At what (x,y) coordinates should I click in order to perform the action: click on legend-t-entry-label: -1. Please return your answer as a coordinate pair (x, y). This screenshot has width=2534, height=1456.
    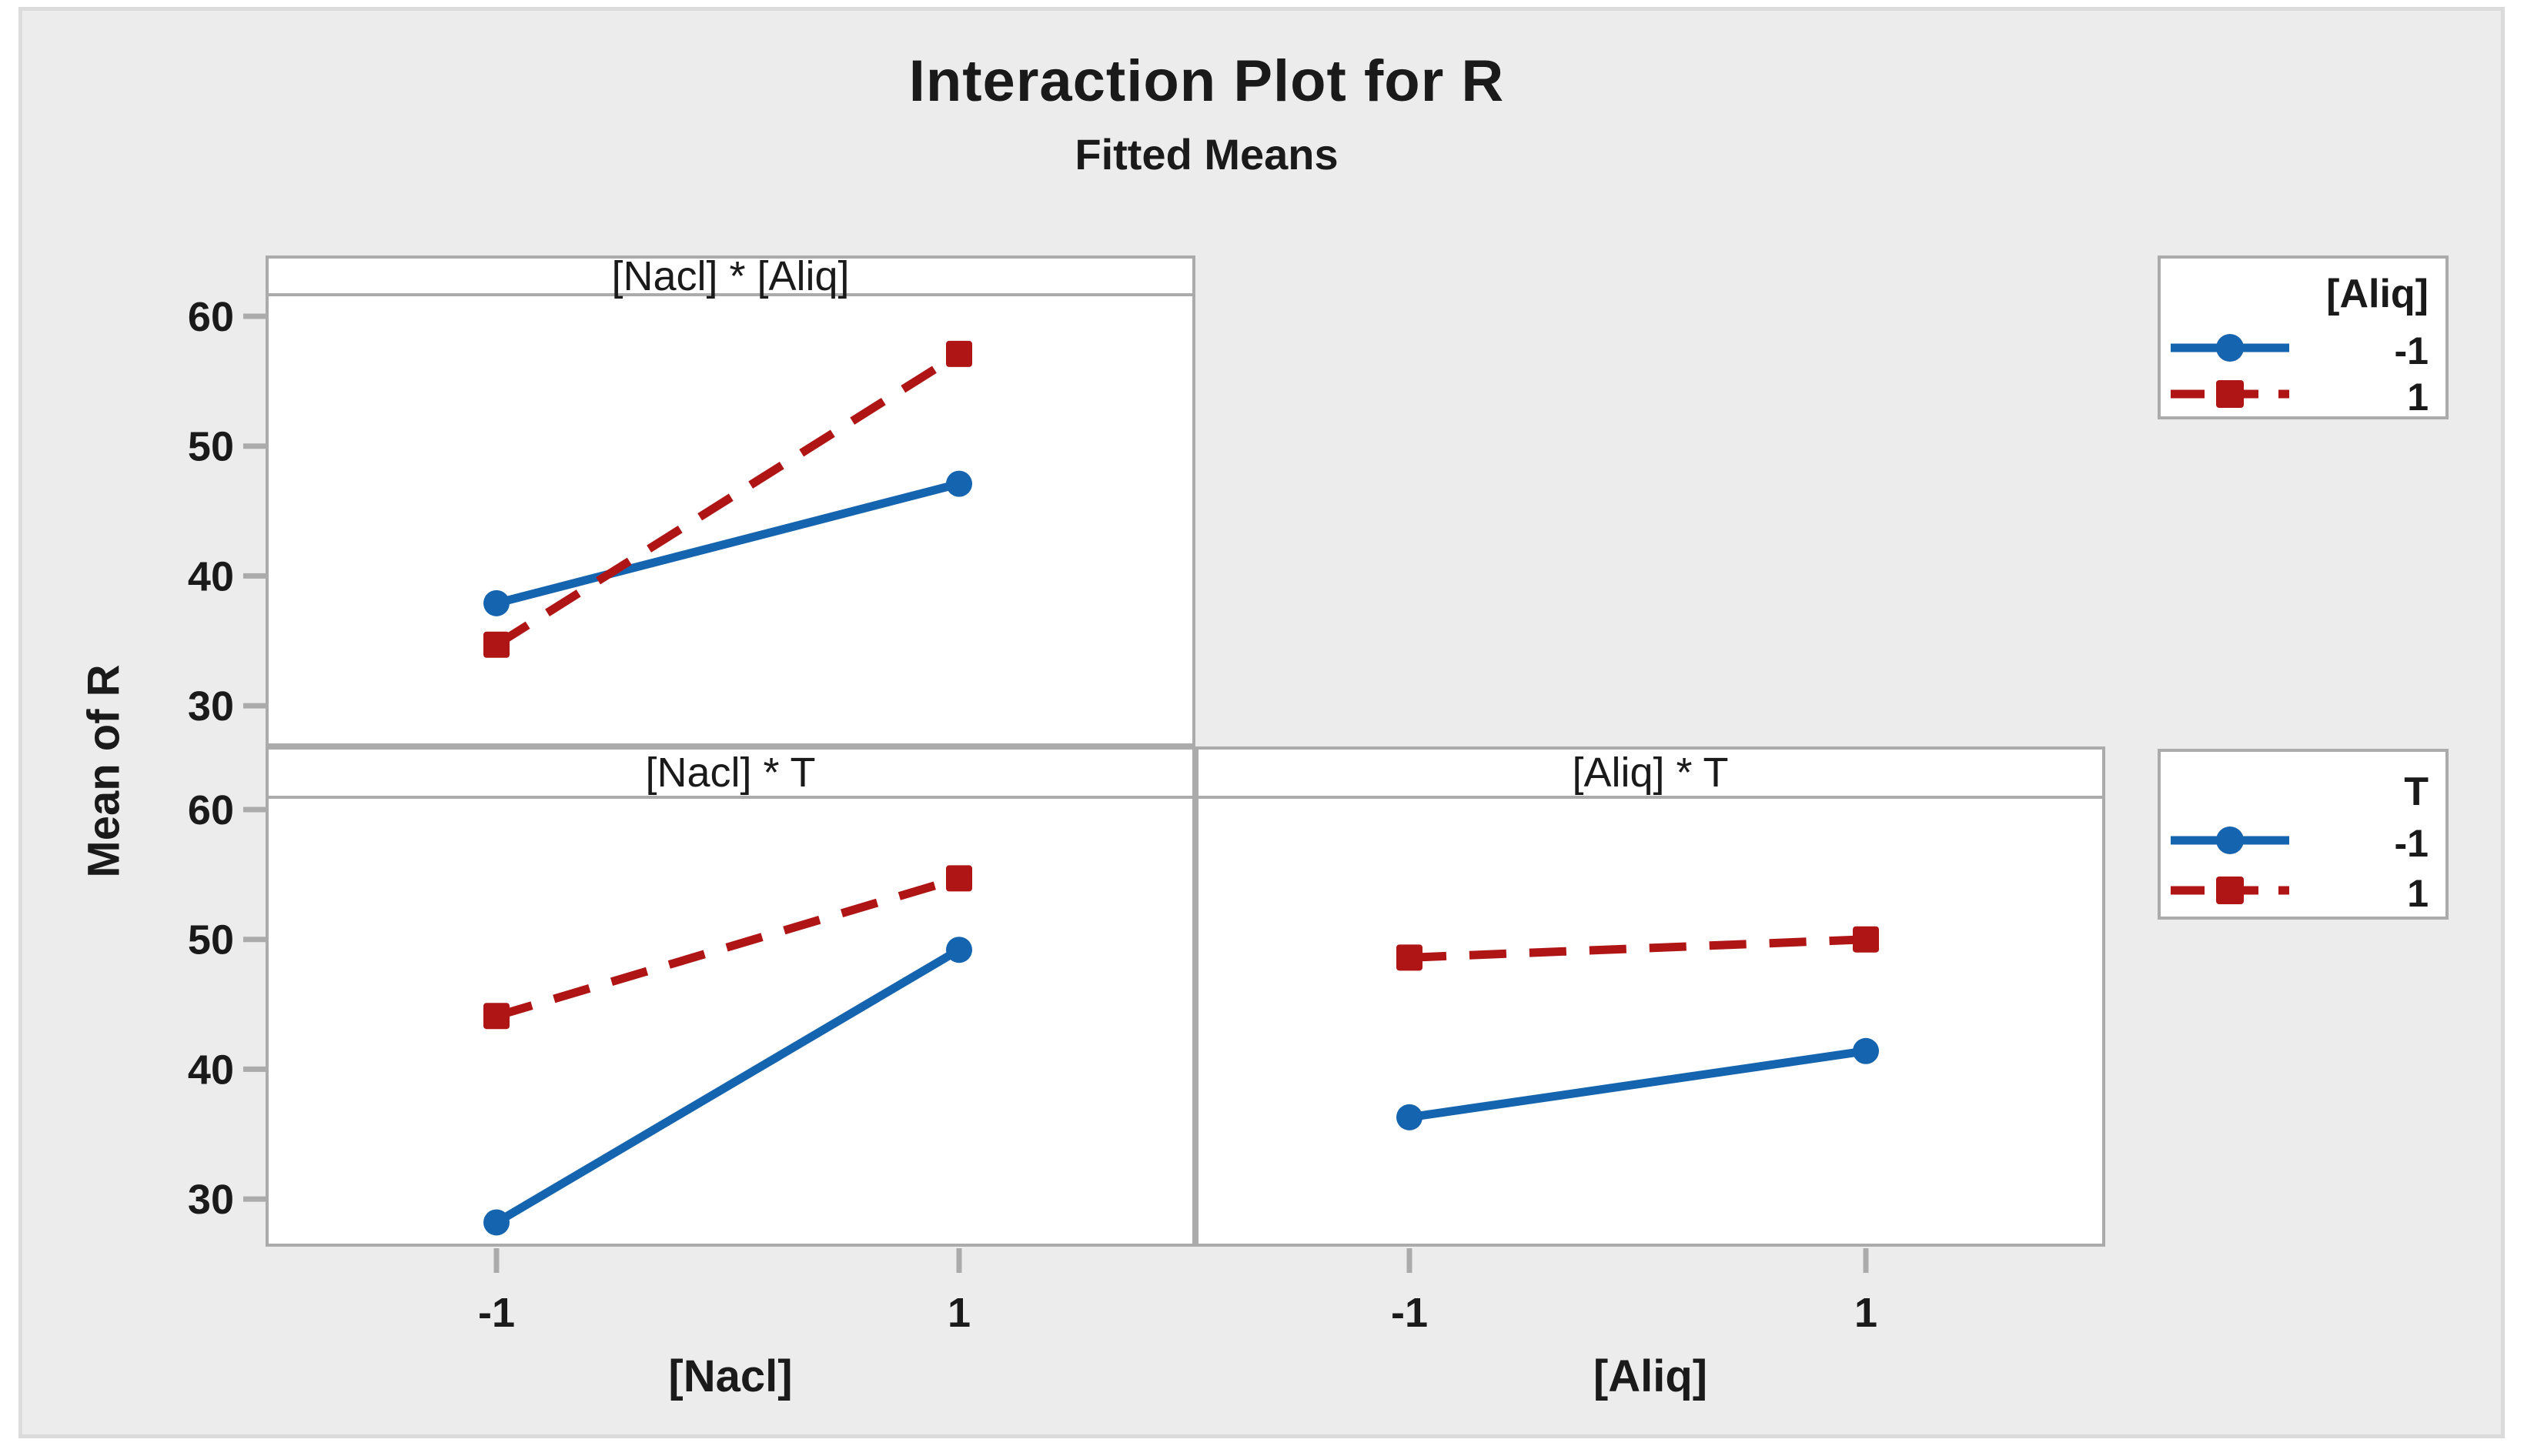
    Looking at the image, I should click on (2411, 844).